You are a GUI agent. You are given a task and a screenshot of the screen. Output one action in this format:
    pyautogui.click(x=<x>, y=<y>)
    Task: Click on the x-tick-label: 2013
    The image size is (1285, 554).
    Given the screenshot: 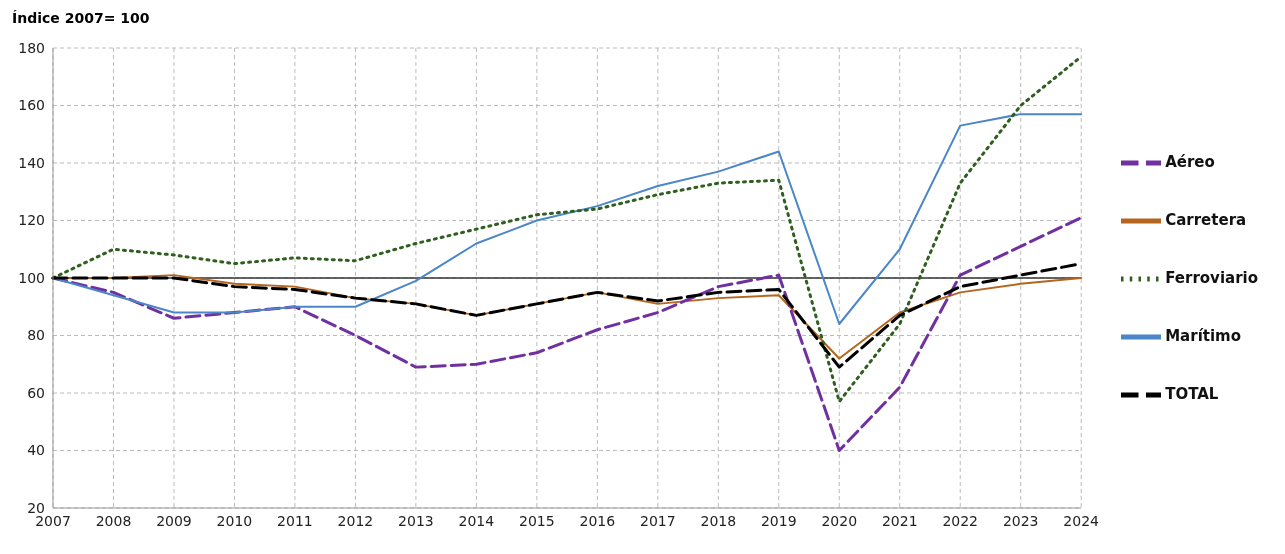 What is the action you would take?
    pyautogui.click(x=416, y=520)
    